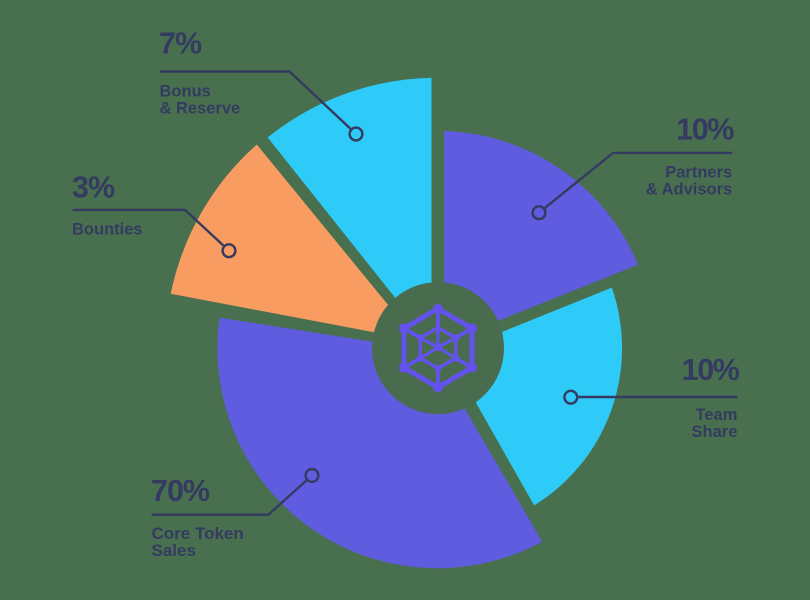 This screenshot has height=600, width=810. I want to click on svg-text: & Advisors, so click(689, 190).